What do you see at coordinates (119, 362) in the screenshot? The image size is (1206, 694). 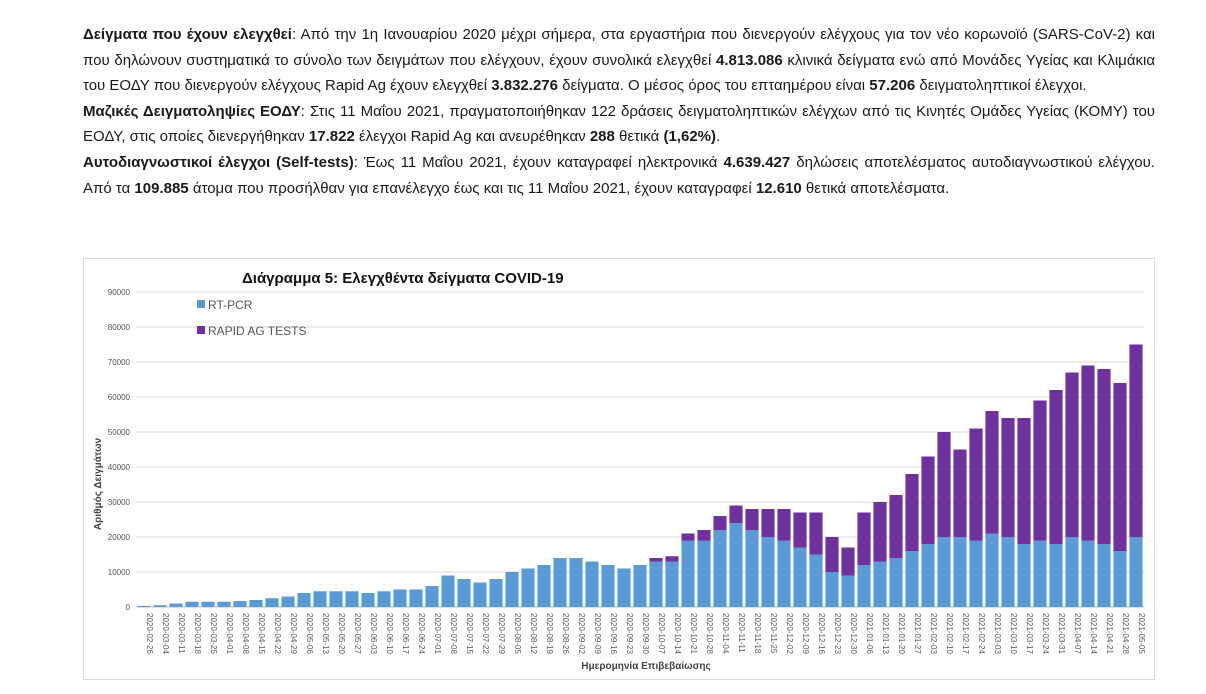 I see `y-tick-label: 70000` at bounding box center [119, 362].